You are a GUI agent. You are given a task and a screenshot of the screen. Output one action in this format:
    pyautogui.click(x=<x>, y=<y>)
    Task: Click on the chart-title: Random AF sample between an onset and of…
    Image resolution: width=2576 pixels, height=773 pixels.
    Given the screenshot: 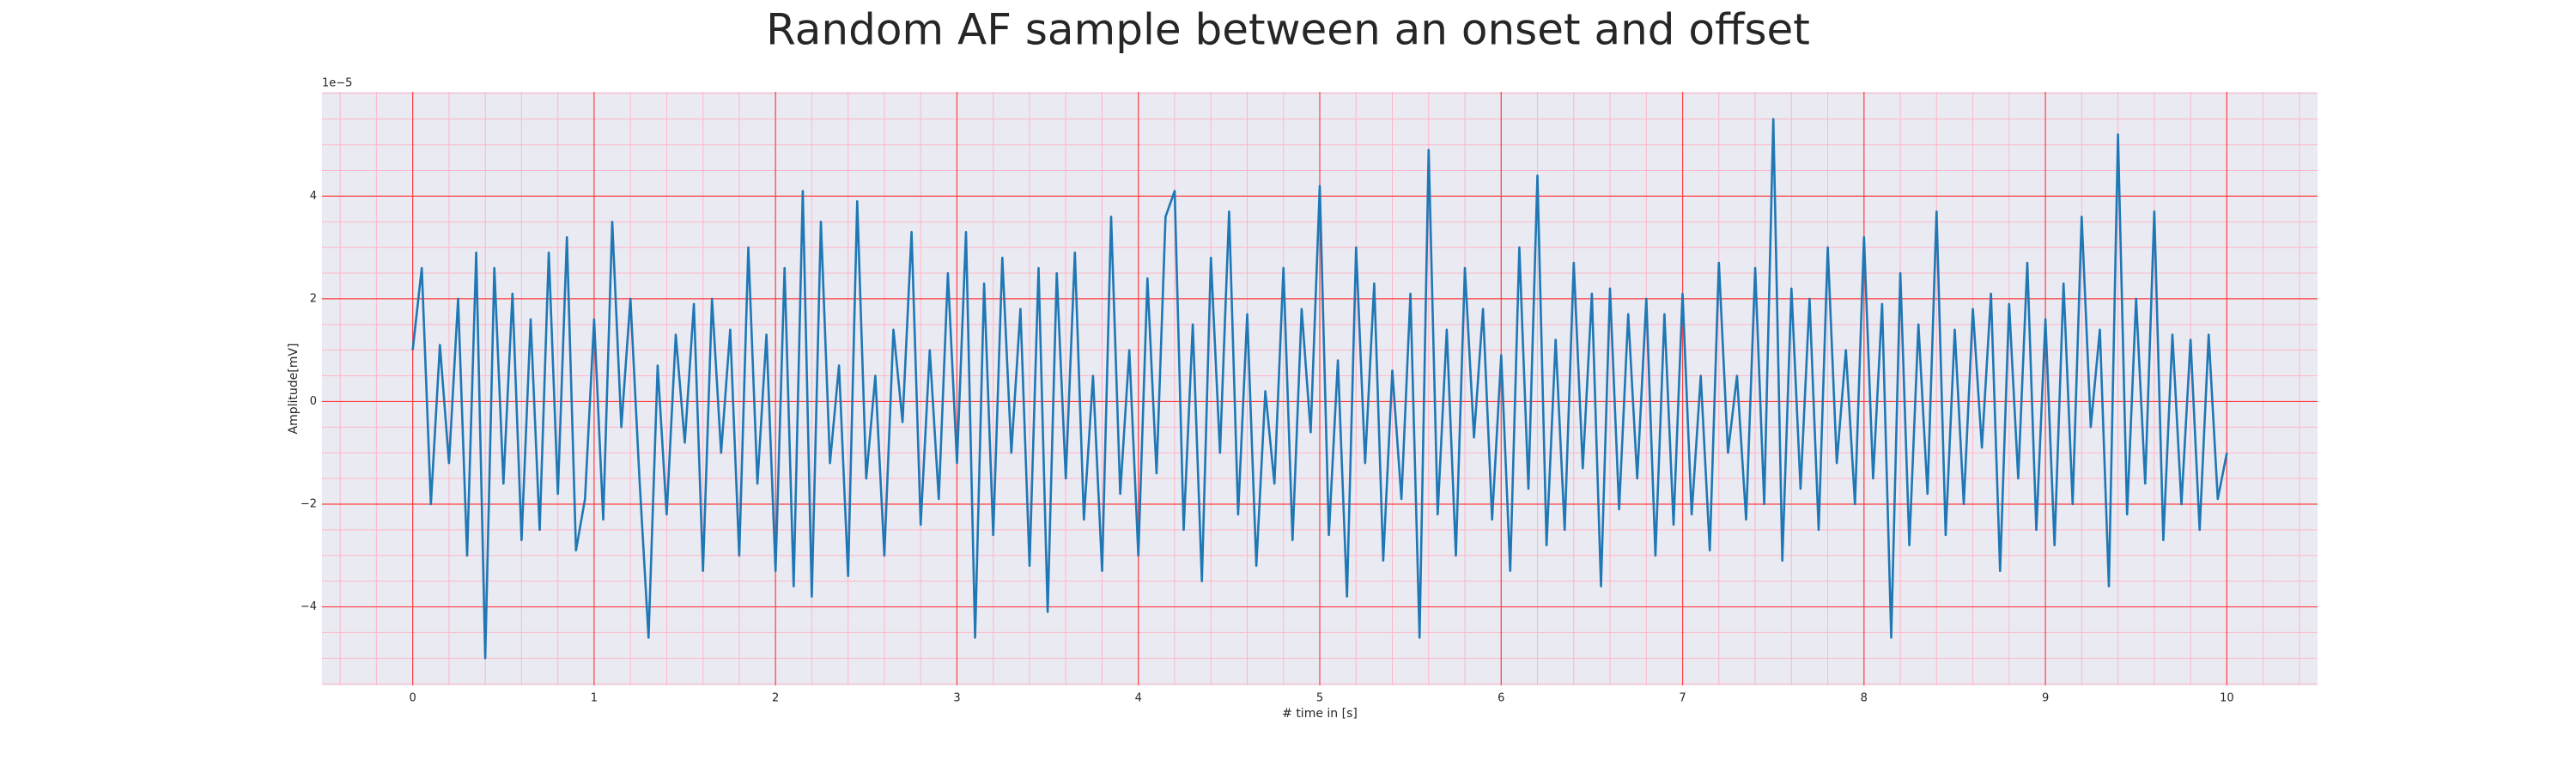 What is the action you would take?
    pyautogui.click(x=1288, y=30)
    